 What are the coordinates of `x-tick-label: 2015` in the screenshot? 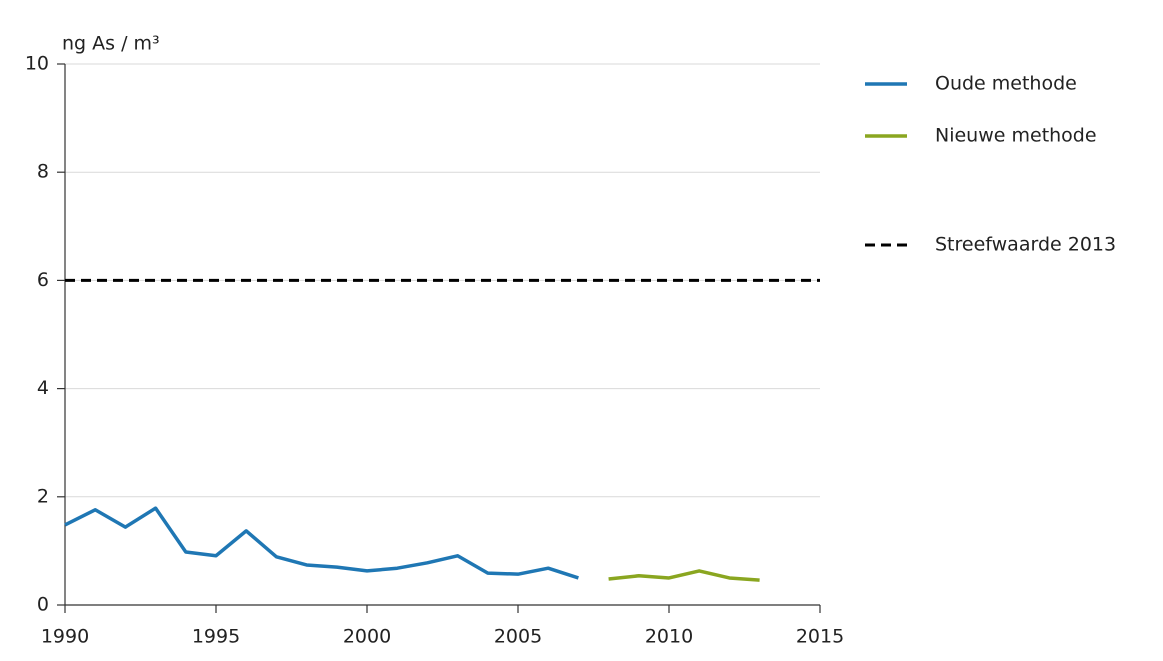 It's located at (820, 637).